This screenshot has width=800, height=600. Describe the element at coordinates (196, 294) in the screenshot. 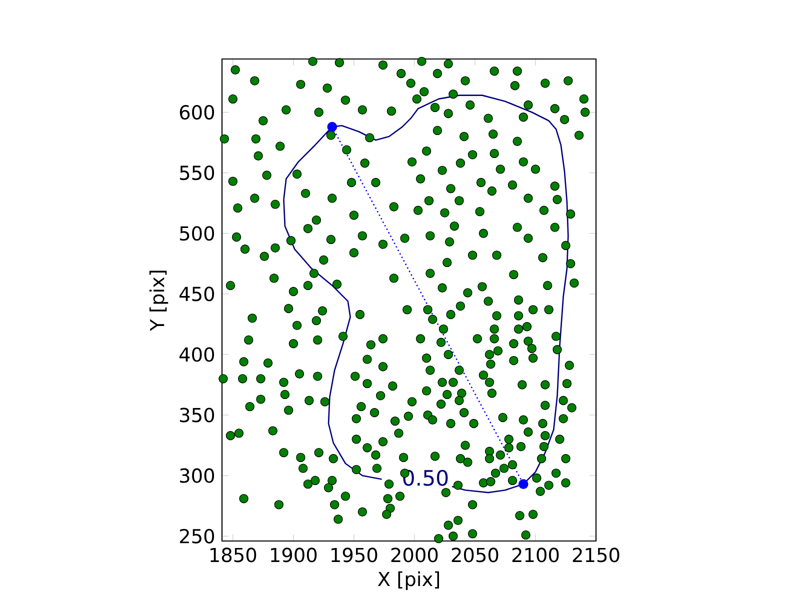

I see `y-tick-label: 450` at that location.